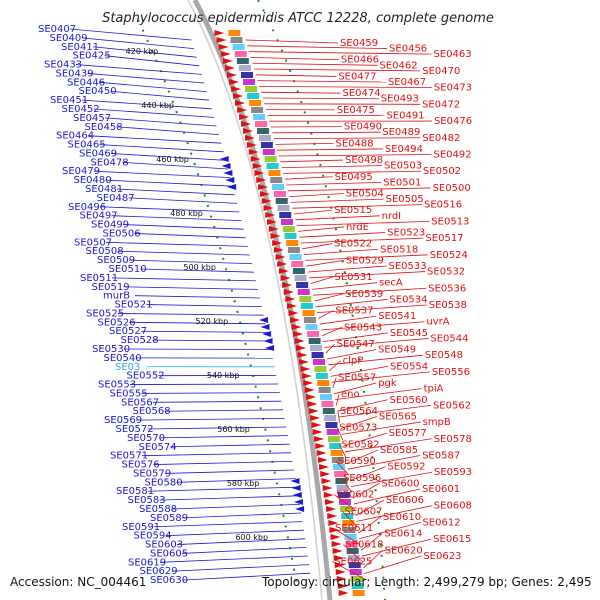  Describe the element at coordinates (81, 171) in the screenshot. I see `left-gene-label: SE0479` at that location.